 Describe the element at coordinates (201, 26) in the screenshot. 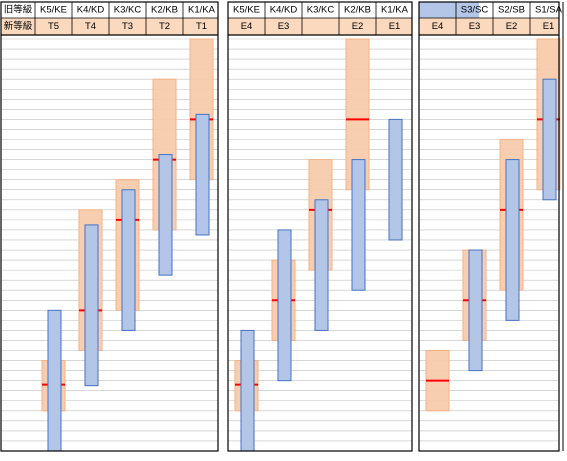

I see `new-grade-label: T1` at that location.